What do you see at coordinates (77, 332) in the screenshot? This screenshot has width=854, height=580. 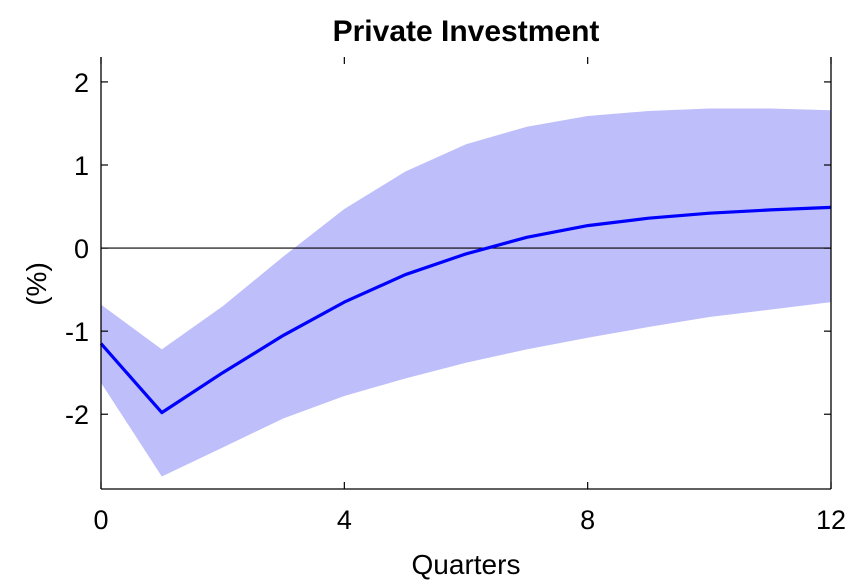 I see `y-tick-label: -1` at bounding box center [77, 332].